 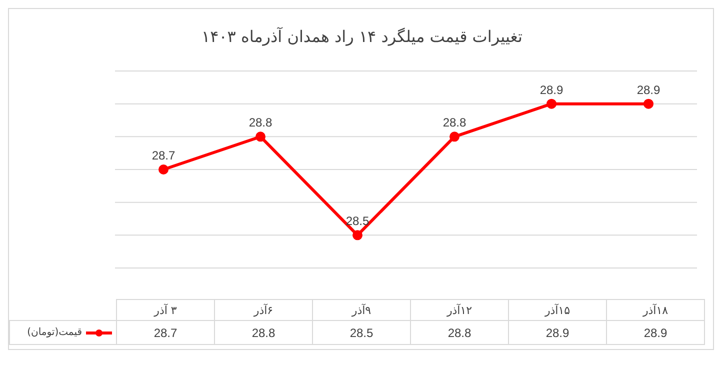 What do you see at coordinates (361, 310) in the screenshot?
I see `x-tick-label: ۹آذر` at bounding box center [361, 310].